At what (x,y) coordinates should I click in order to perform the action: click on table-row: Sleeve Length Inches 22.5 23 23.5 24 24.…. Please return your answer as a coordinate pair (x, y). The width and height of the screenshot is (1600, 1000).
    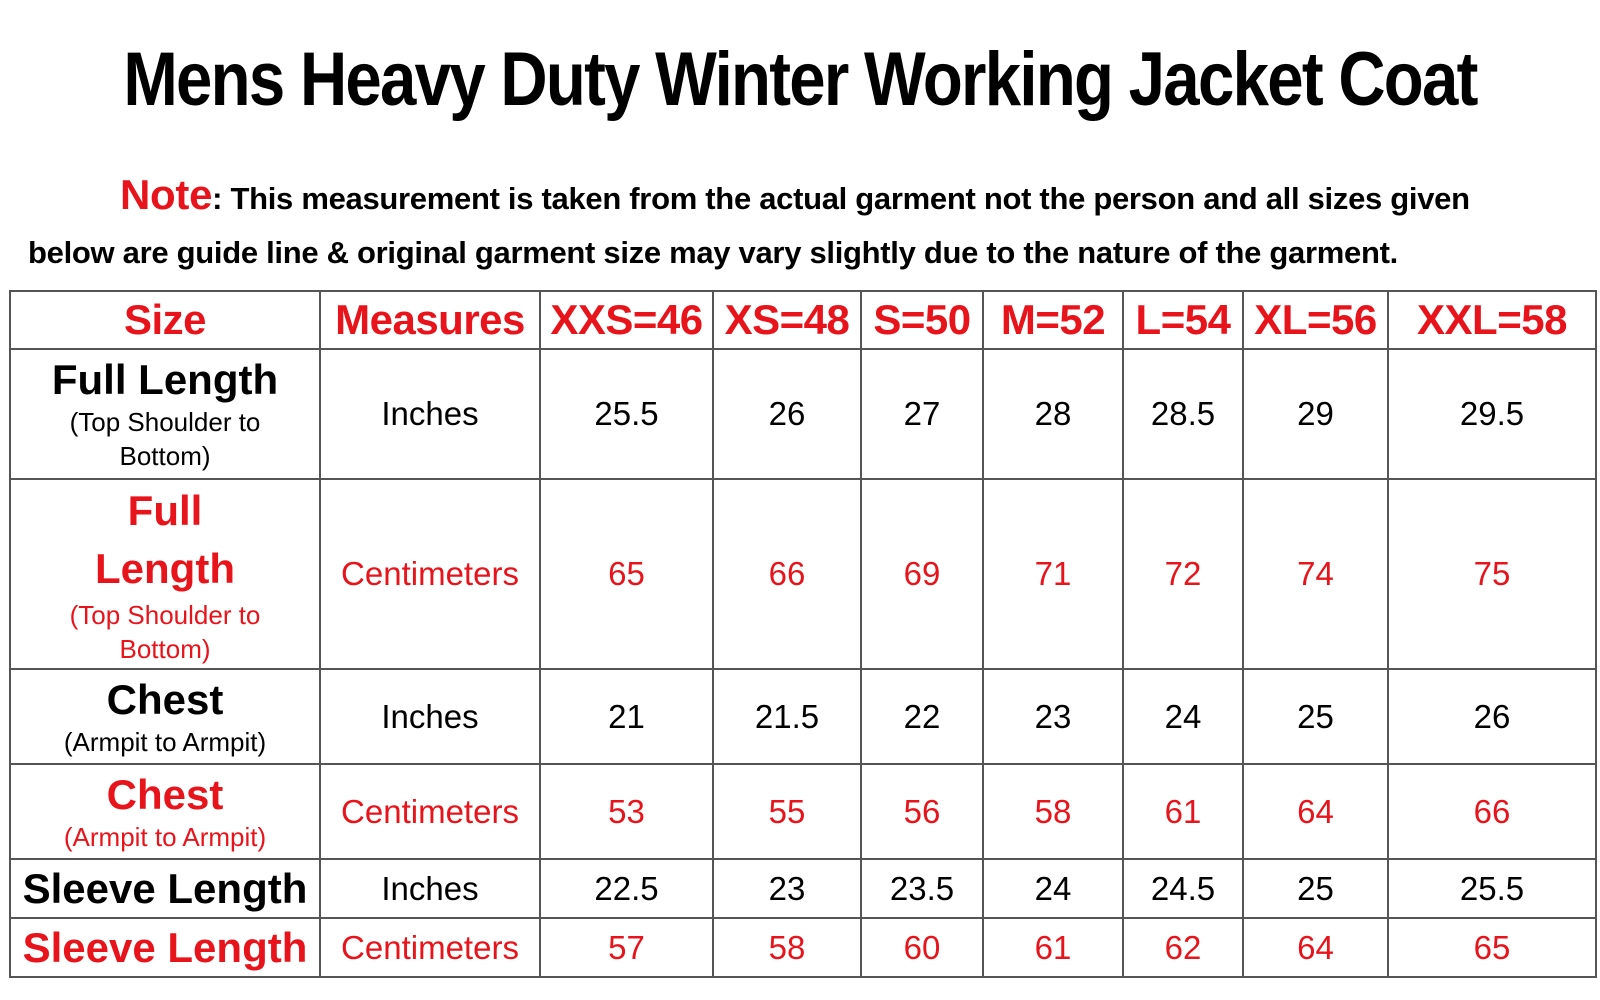
    Looking at the image, I should click on (803, 888).